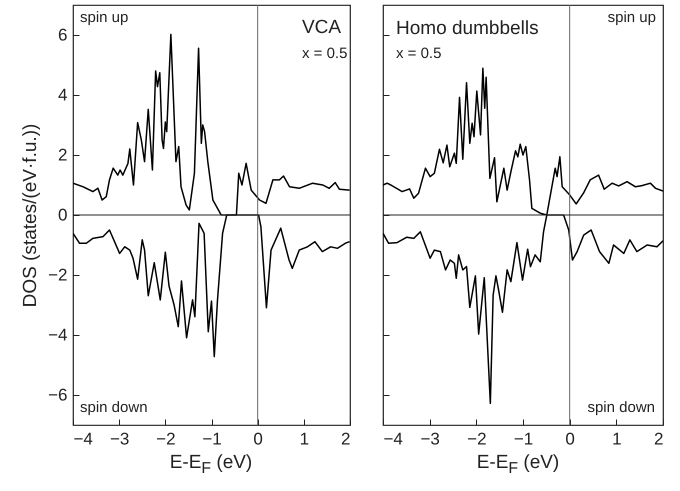 Image resolution: width=680 pixels, height=491 pixels. What do you see at coordinates (58, 335) in the screenshot?
I see `y-tick-label: −4` at bounding box center [58, 335].